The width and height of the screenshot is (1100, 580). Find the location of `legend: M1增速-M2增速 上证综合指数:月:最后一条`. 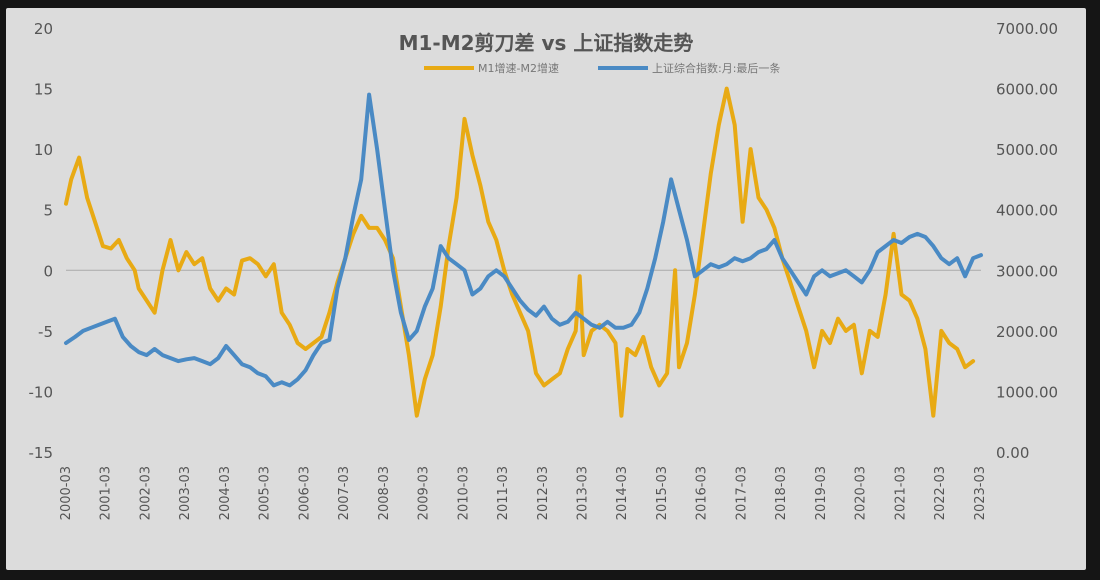

legend: M1增速-M2增速 上证综合指数:月:最后一条 is located at coordinates (602, 68).